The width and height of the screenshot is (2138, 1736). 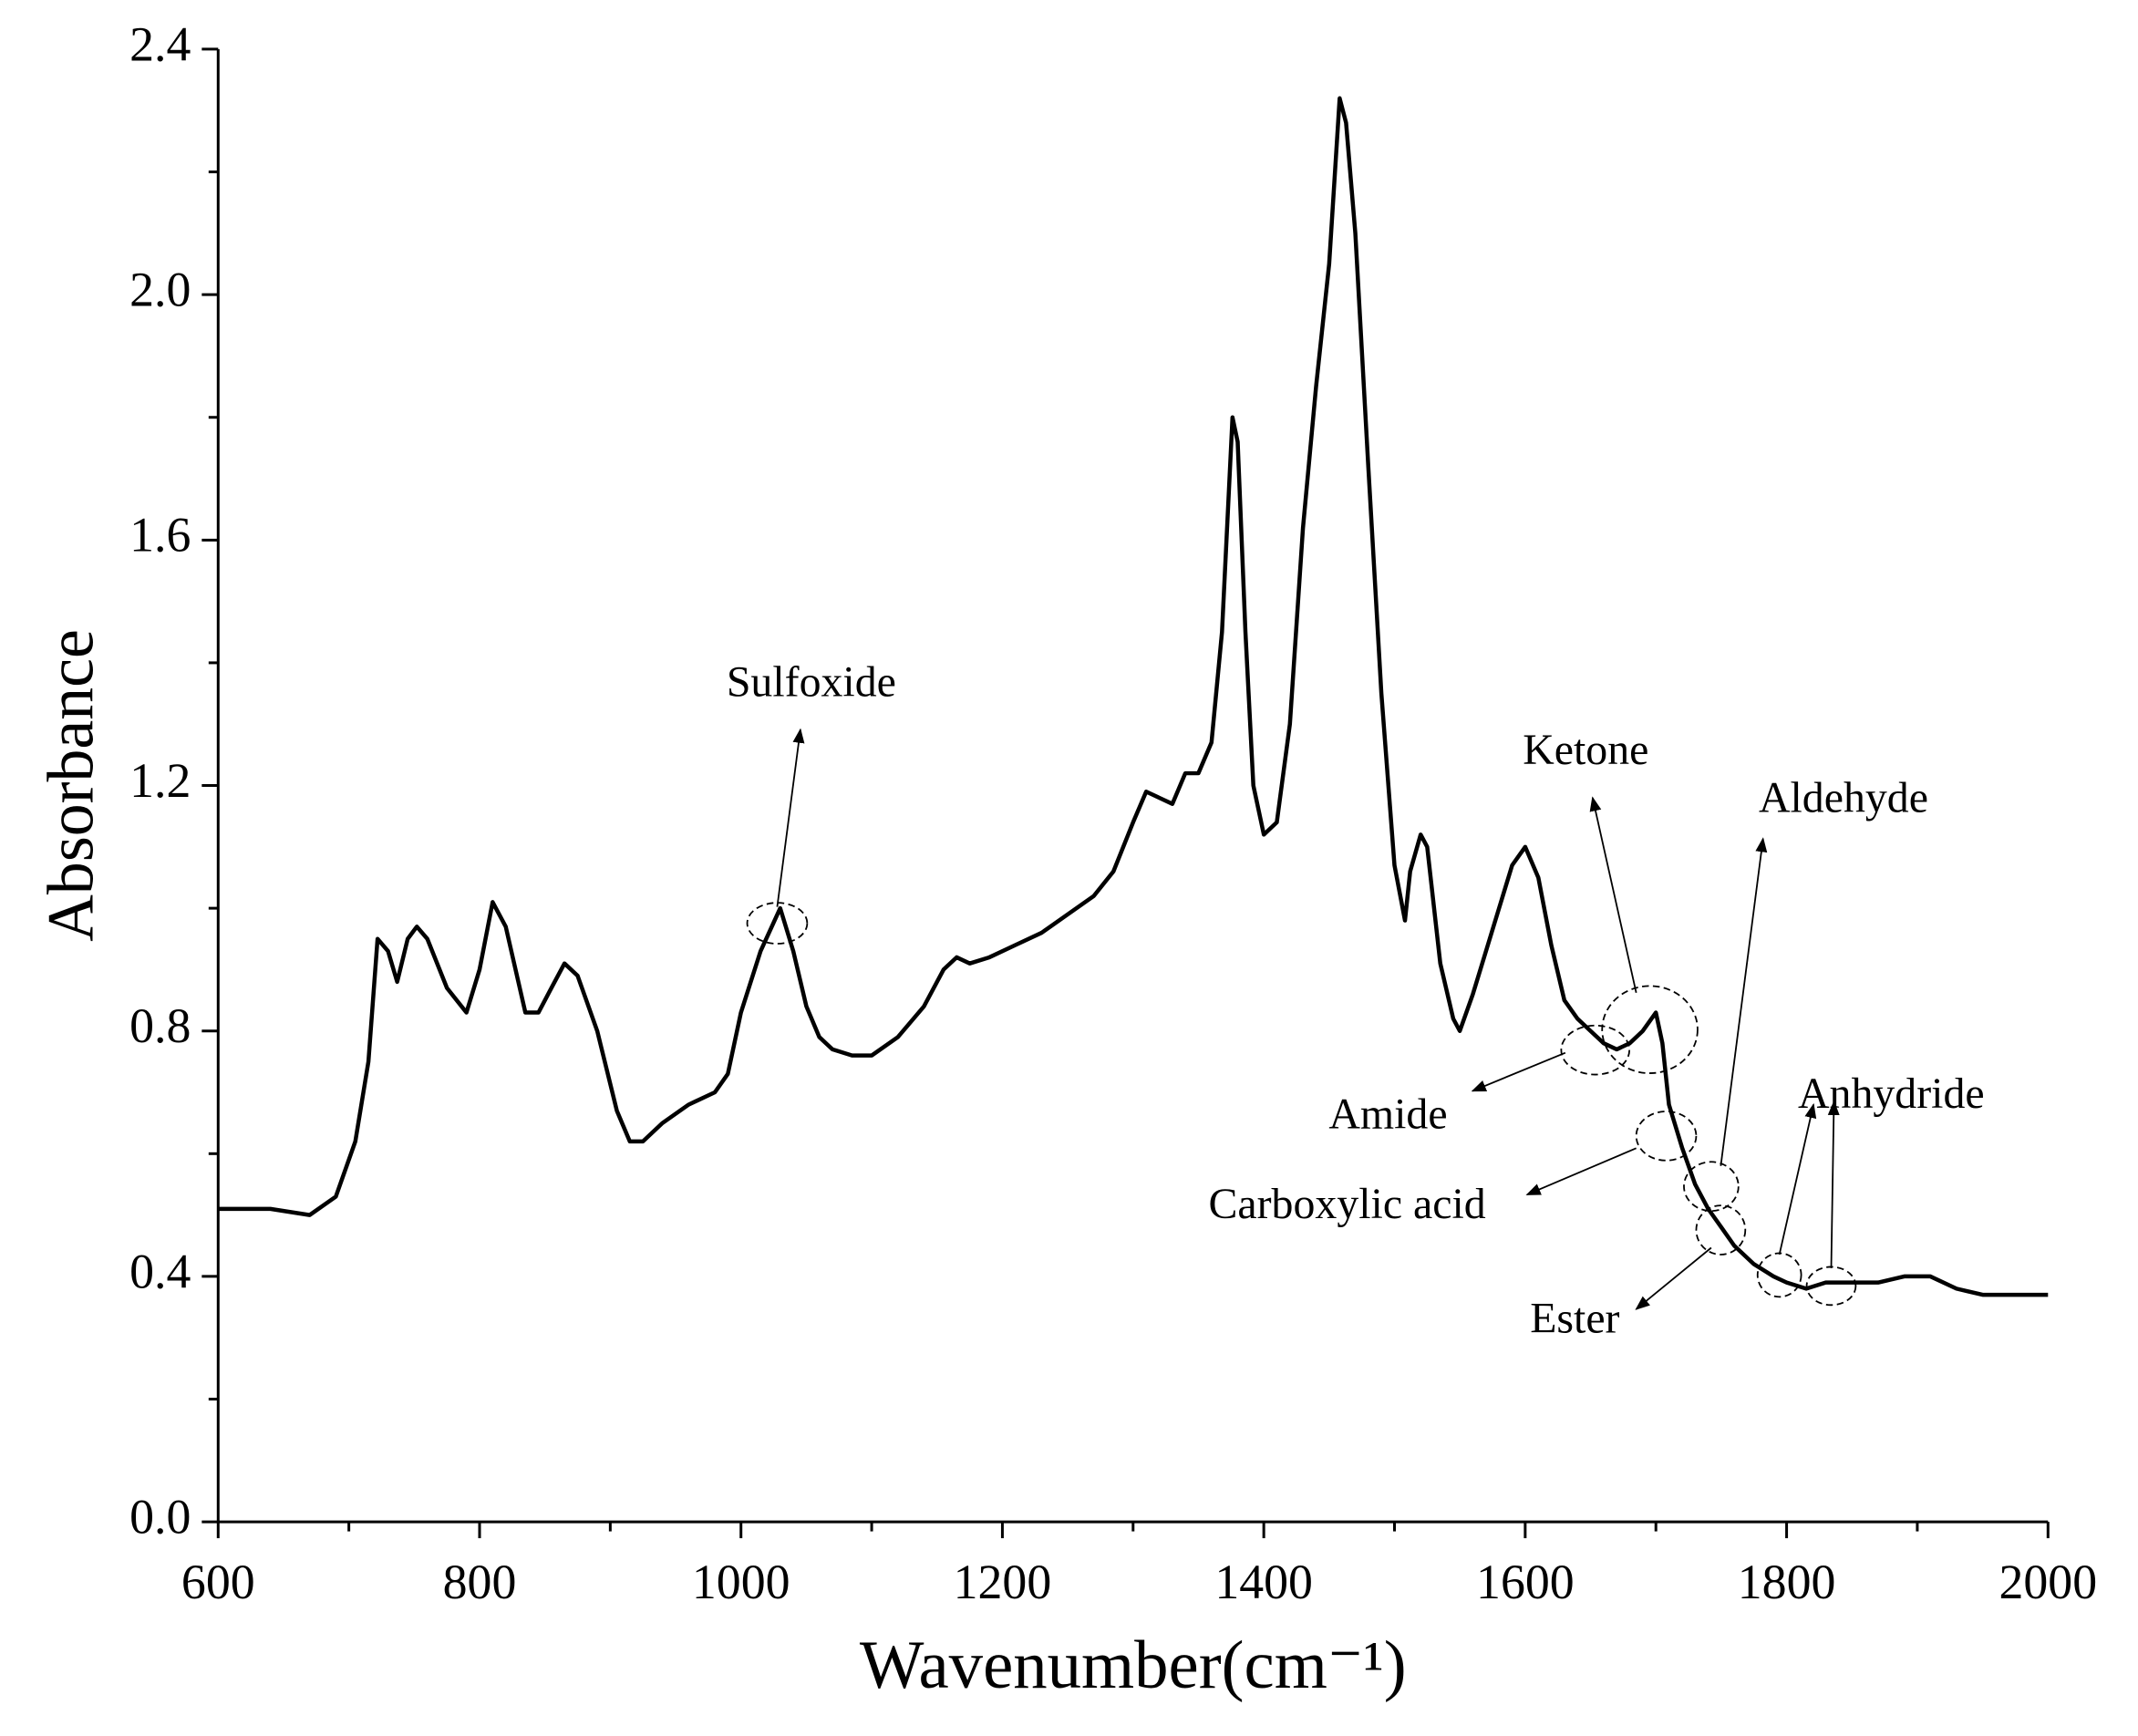 I want to click on x-tick-label: 800, so click(x=480, y=1582).